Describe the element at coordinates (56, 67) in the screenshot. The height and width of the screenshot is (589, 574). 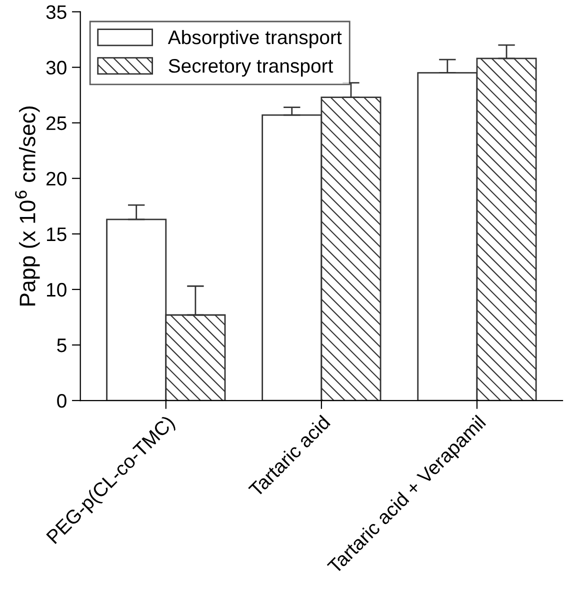
I see `y-tick-label: 30` at that location.